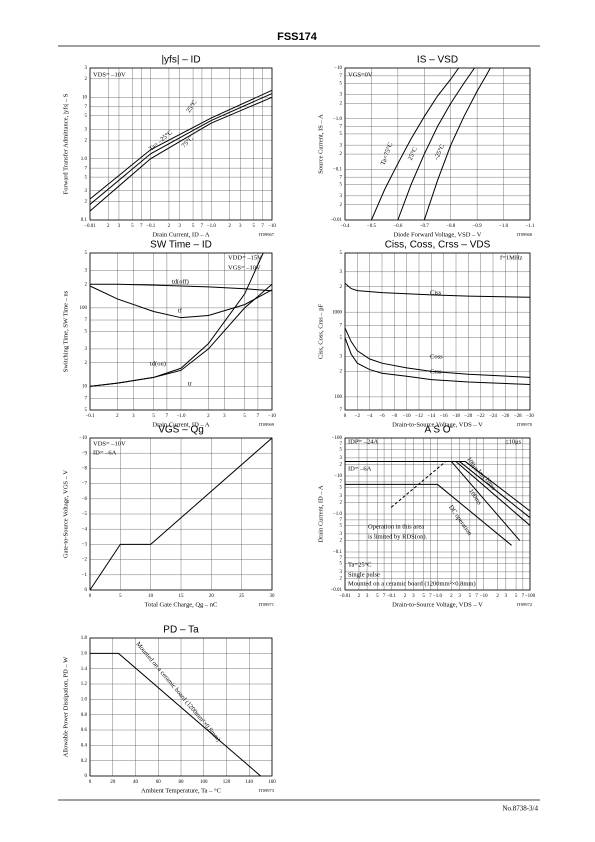 This screenshot has width=595, height=842. Describe the element at coordinates (272, 782) in the screenshot. I see `x-tick-label: 160` at that location.